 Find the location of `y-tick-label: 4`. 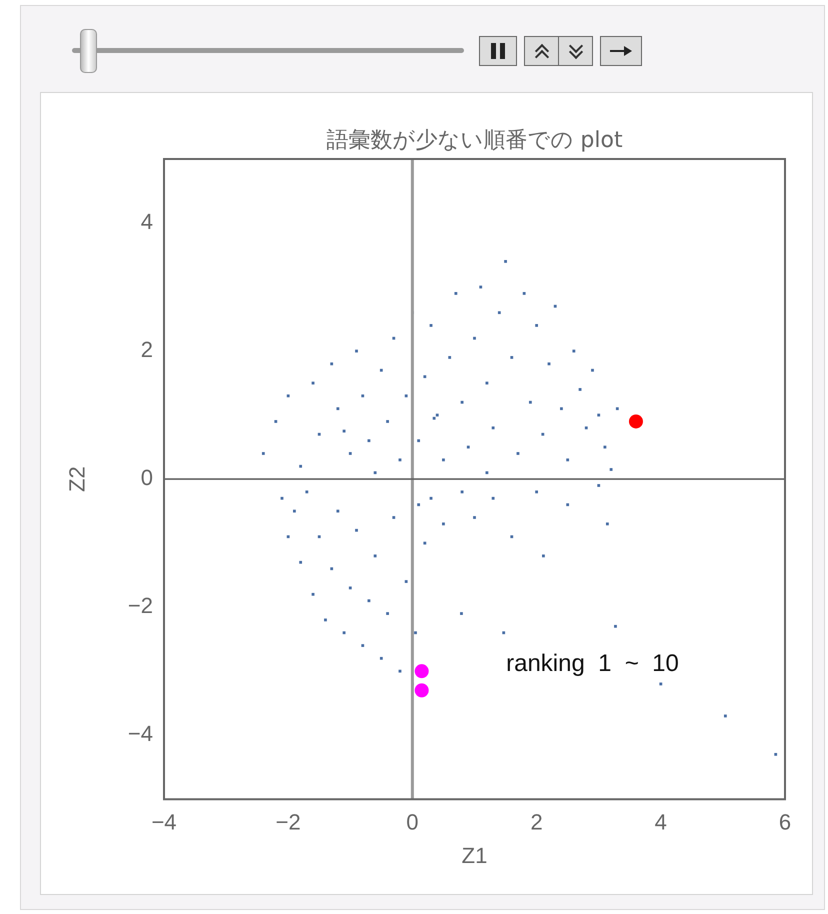

y-tick-label: 4 is located at coordinates (146, 221).